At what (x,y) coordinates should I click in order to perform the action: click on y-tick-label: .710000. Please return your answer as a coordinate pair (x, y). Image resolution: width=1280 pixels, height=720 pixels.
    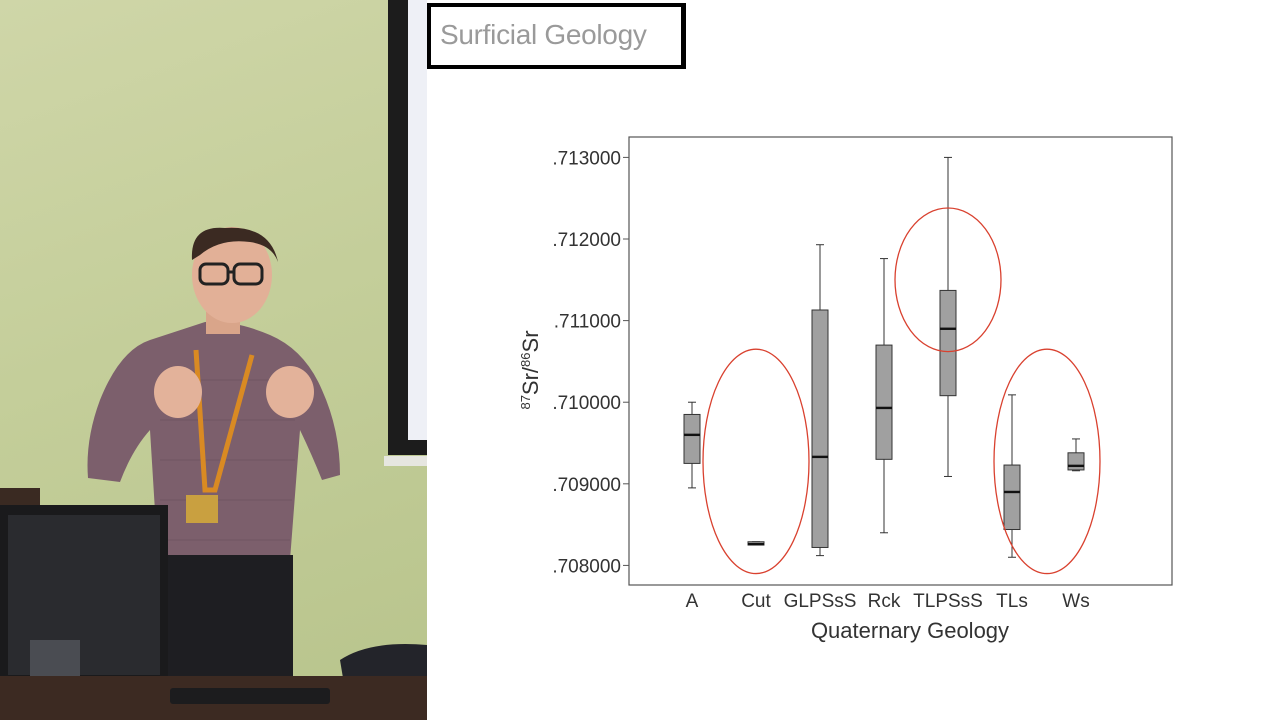
    Looking at the image, I should click on (586, 403).